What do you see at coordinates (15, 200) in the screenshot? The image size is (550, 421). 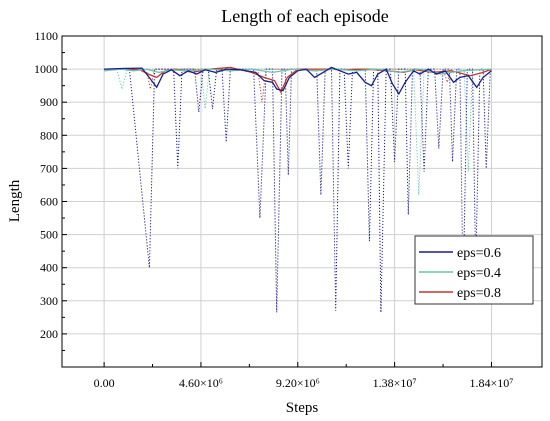 I see `y-axis-label: Length` at bounding box center [15, 200].